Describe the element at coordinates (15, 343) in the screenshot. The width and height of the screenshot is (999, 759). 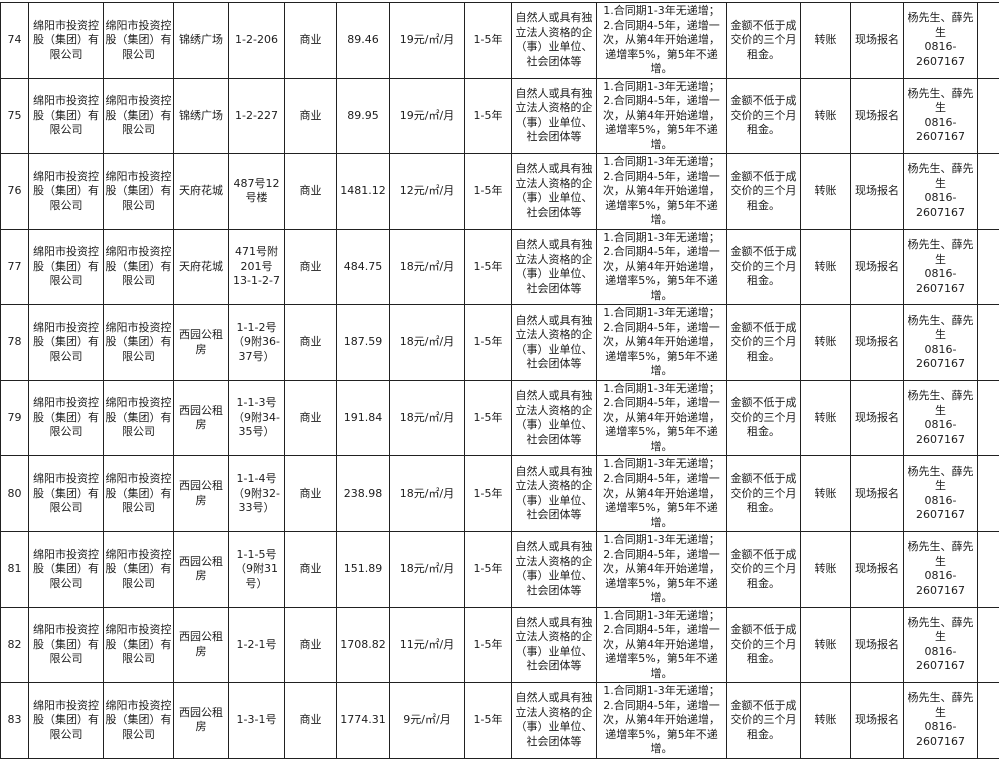
I see `cell-seq: 78` at that location.